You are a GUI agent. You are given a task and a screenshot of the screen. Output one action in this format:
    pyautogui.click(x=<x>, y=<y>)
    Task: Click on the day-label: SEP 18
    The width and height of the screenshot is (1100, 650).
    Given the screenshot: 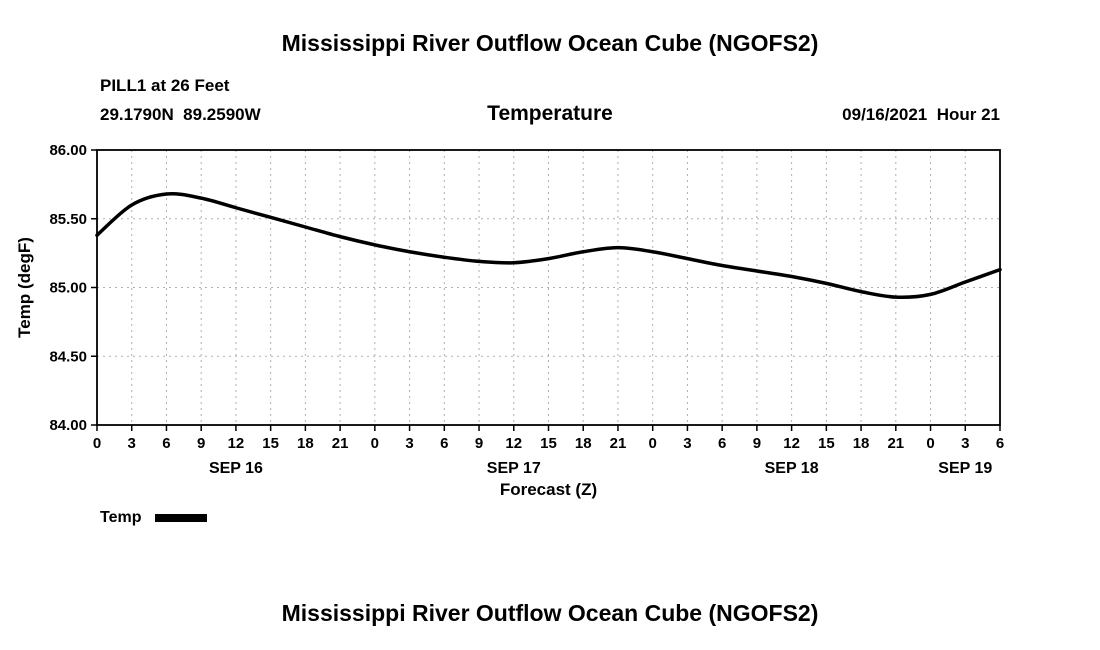 What is the action you would take?
    pyautogui.click(x=792, y=468)
    